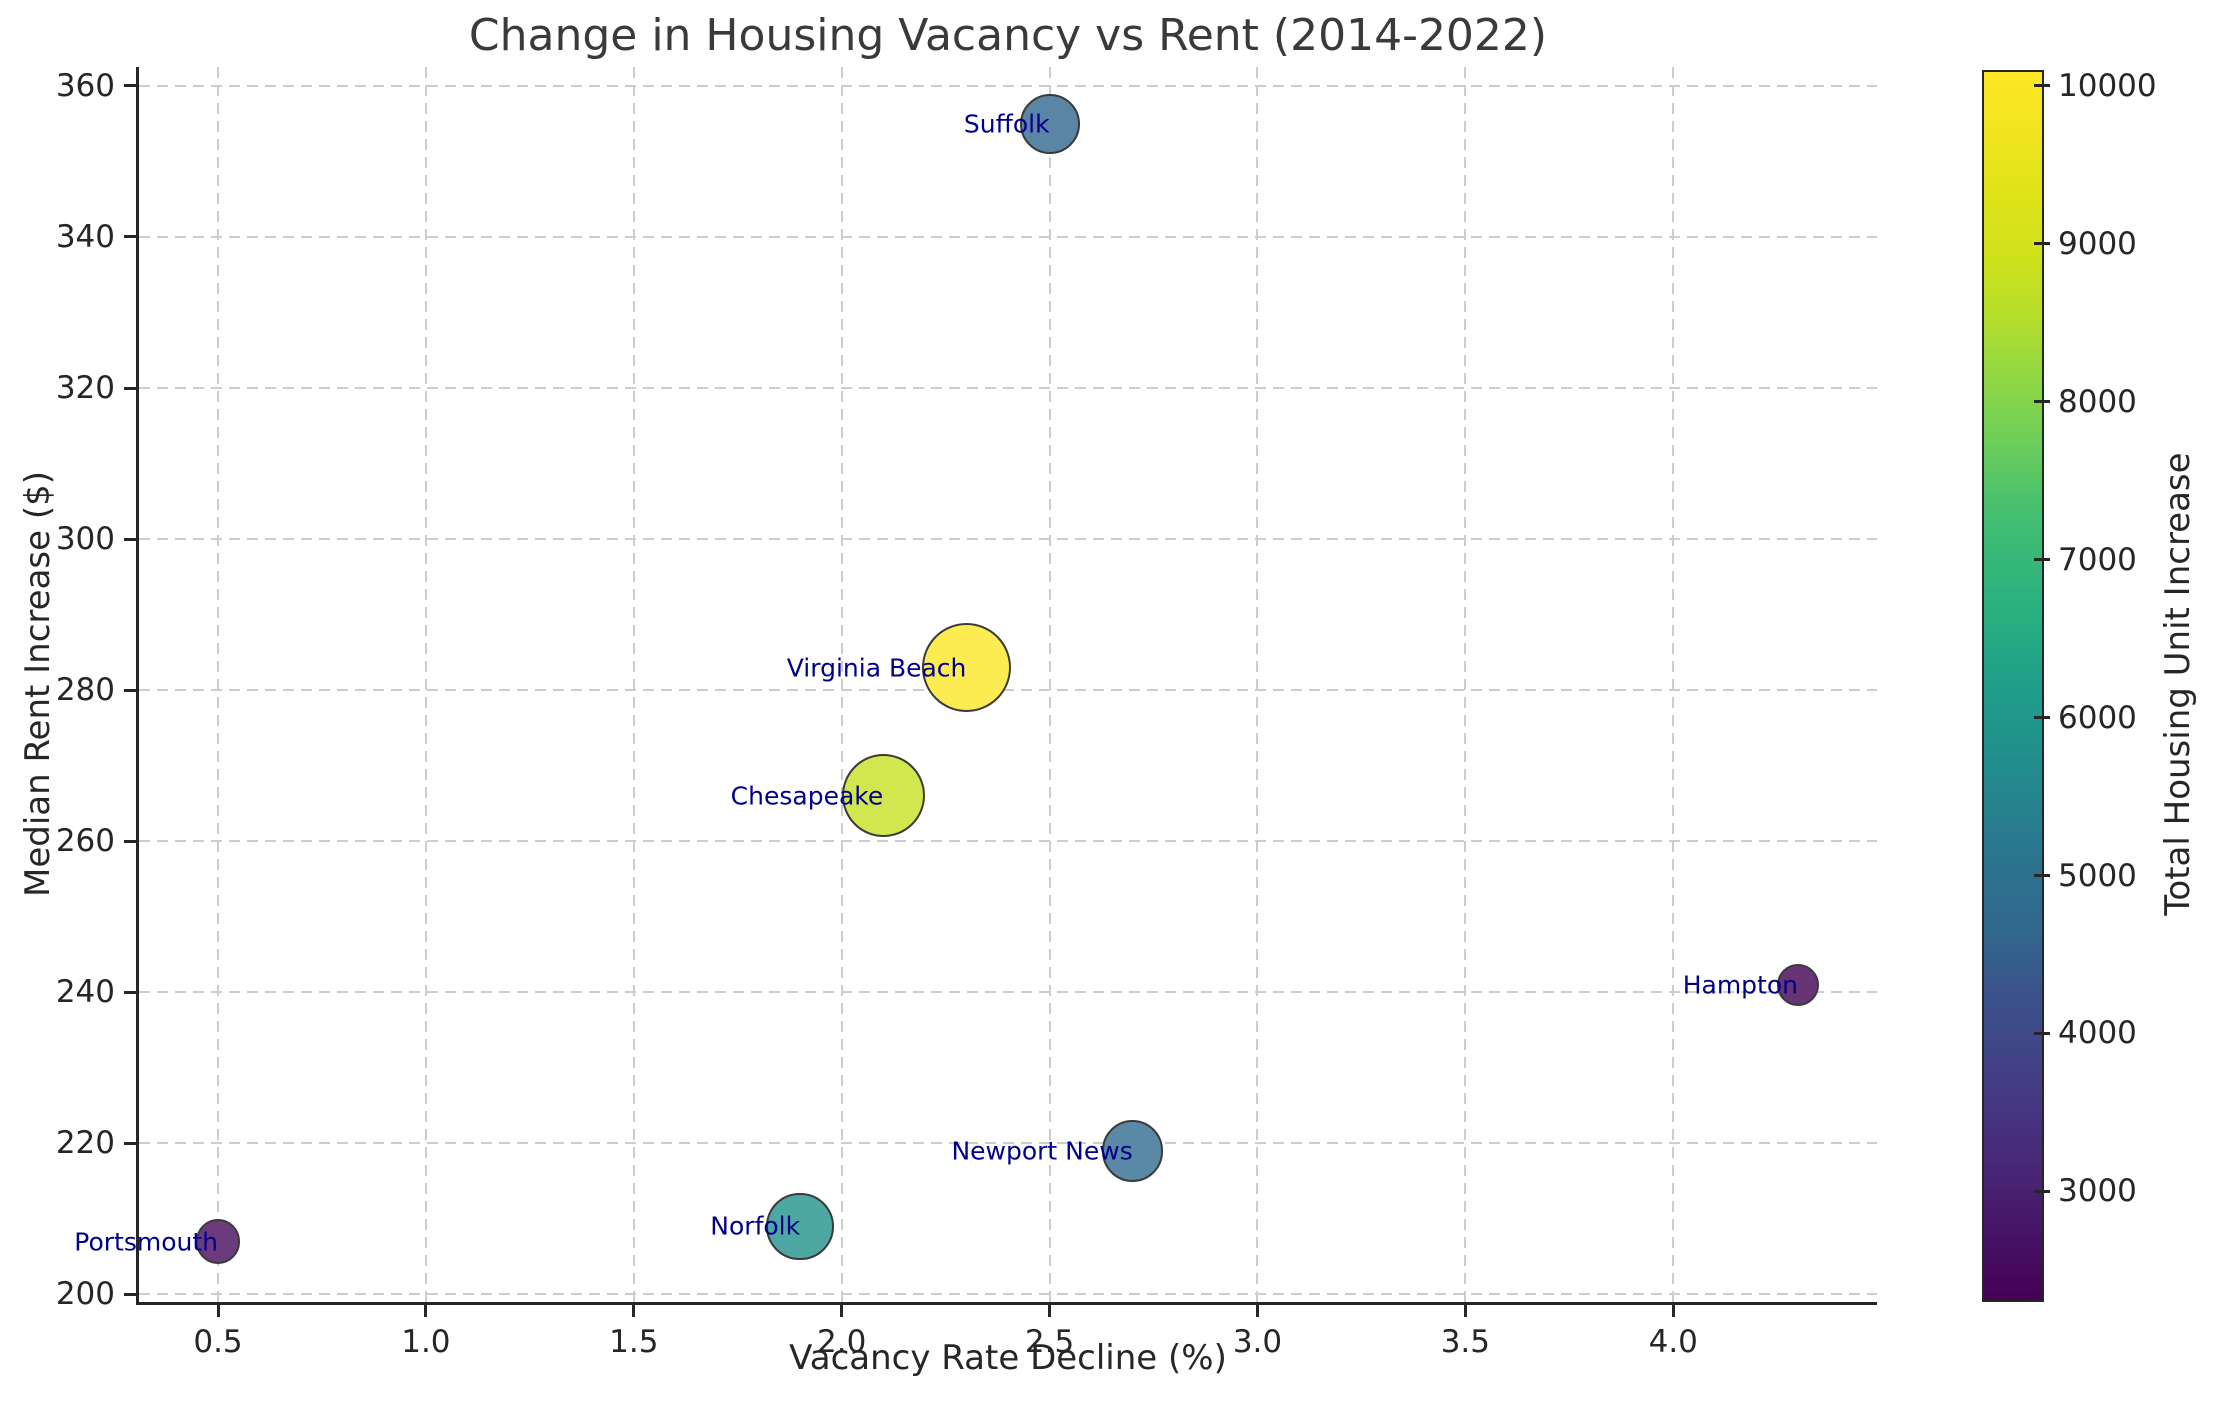 The image size is (2224, 1409). I want to click on y-tick-label: 280, so click(85, 690).